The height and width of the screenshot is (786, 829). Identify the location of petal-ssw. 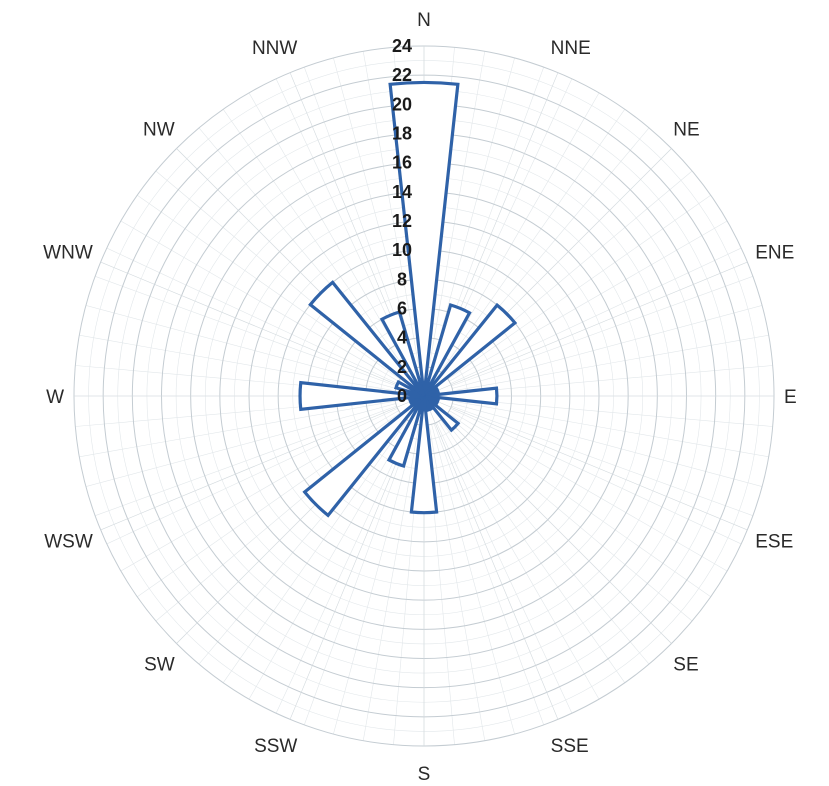
(406, 431).